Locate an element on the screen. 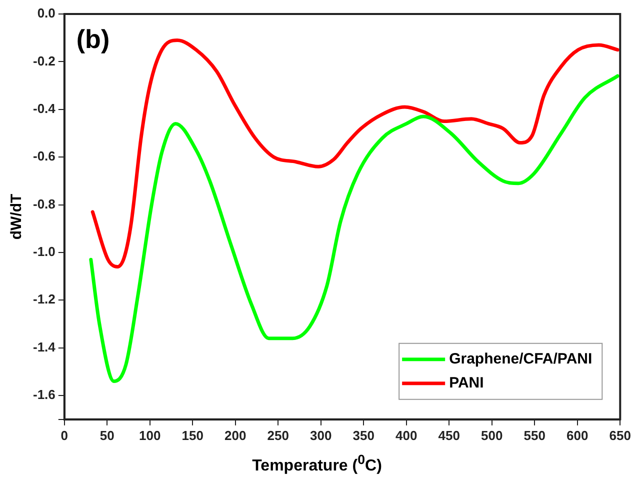  x-tick-label: 100 is located at coordinates (150, 435).